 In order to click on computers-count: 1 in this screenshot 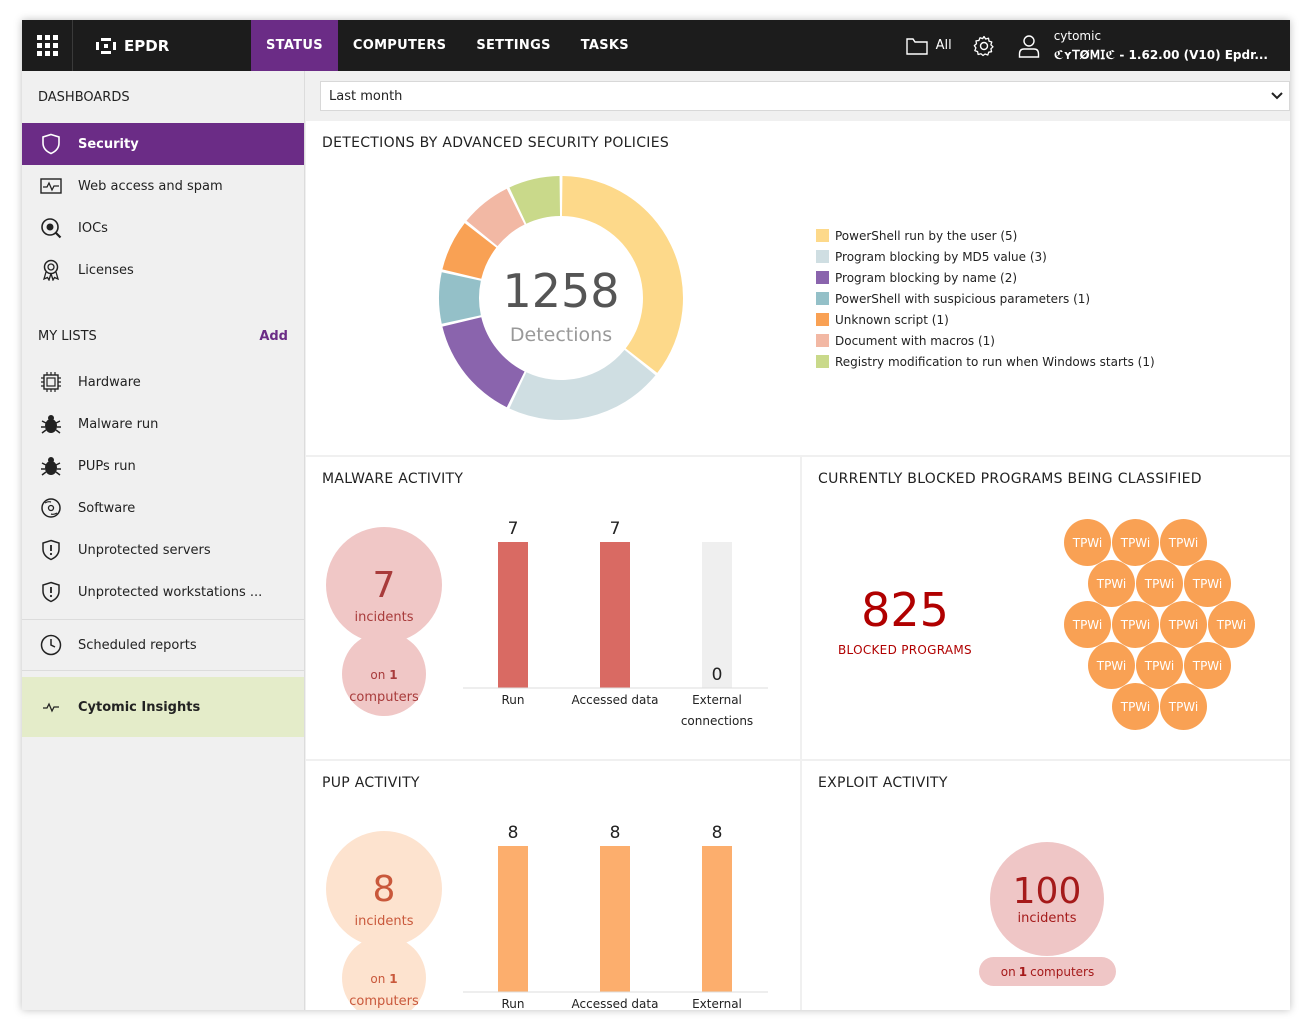, I will do `click(1023, 971)`.